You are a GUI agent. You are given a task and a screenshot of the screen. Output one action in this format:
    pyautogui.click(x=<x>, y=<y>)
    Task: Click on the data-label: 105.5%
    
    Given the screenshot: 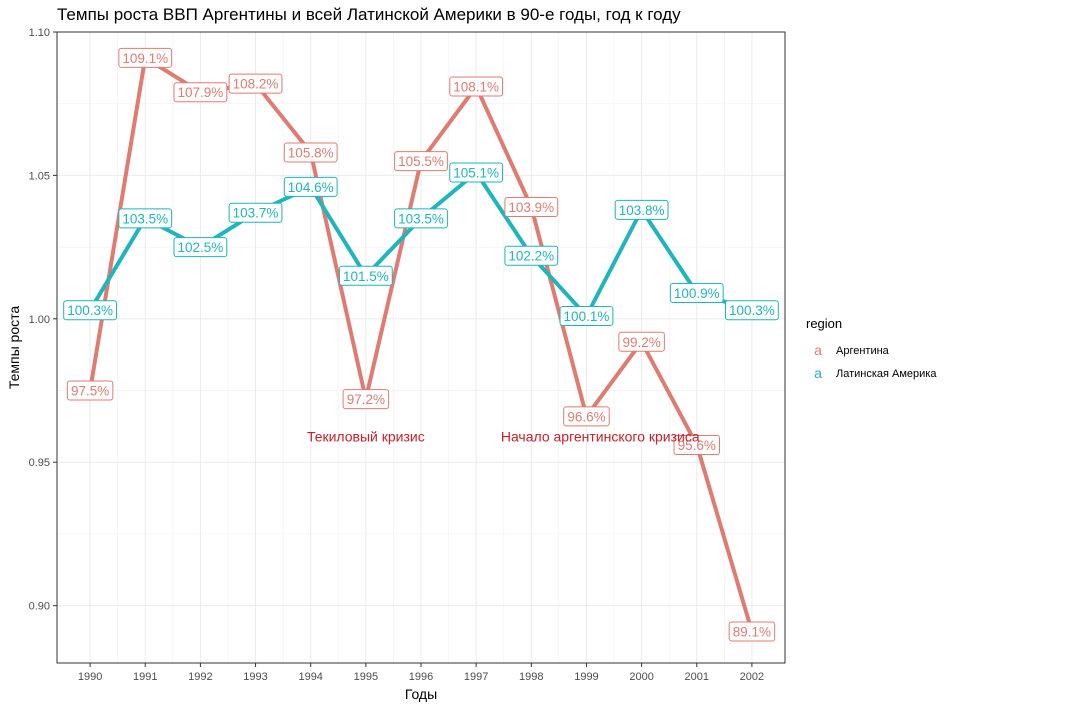 What is the action you would take?
    pyautogui.click(x=421, y=161)
    